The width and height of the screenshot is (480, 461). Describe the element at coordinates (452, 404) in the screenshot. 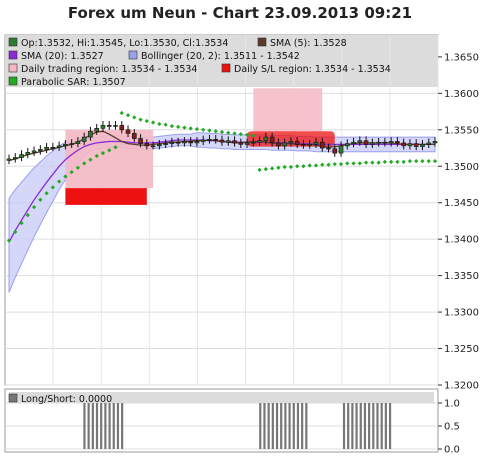

I see `y-tick-label: 1.0` at that location.